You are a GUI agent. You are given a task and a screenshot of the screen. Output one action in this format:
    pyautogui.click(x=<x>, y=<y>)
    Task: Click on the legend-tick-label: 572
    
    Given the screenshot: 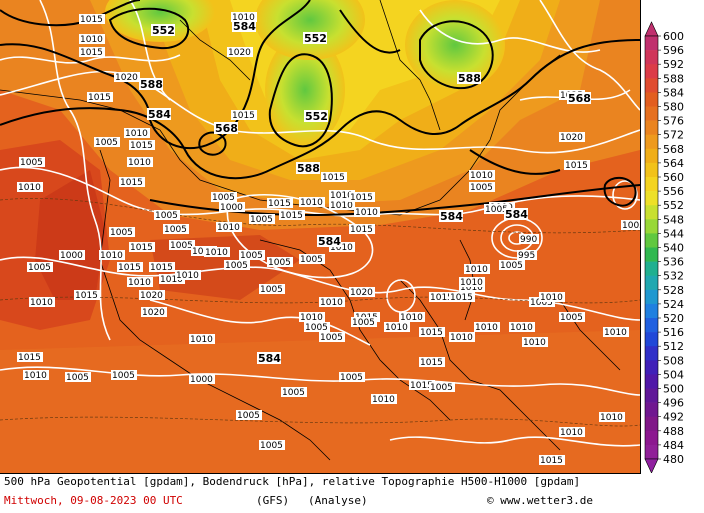 What is the action you would take?
    pyautogui.click(x=673, y=135)
    